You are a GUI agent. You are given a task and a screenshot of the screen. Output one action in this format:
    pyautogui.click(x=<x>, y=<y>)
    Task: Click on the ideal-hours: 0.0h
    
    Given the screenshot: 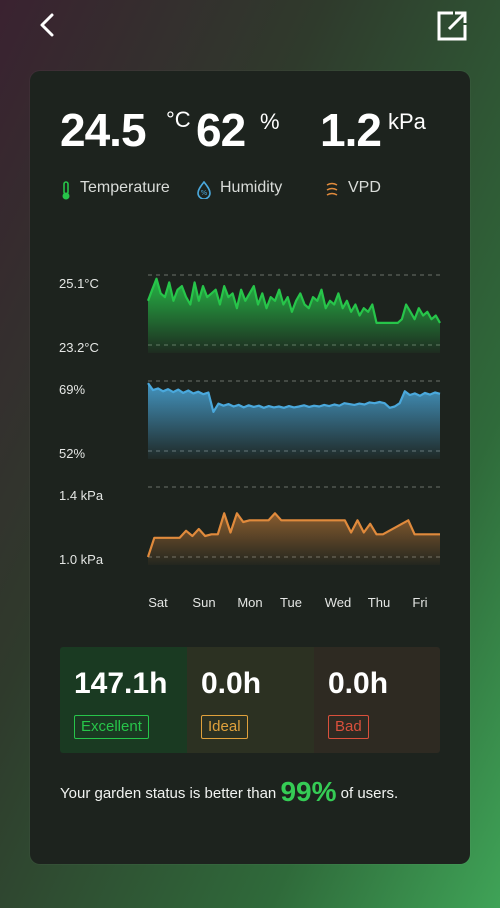 What is the action you would take?
    pyautogui.click(x=231, y=683)
    